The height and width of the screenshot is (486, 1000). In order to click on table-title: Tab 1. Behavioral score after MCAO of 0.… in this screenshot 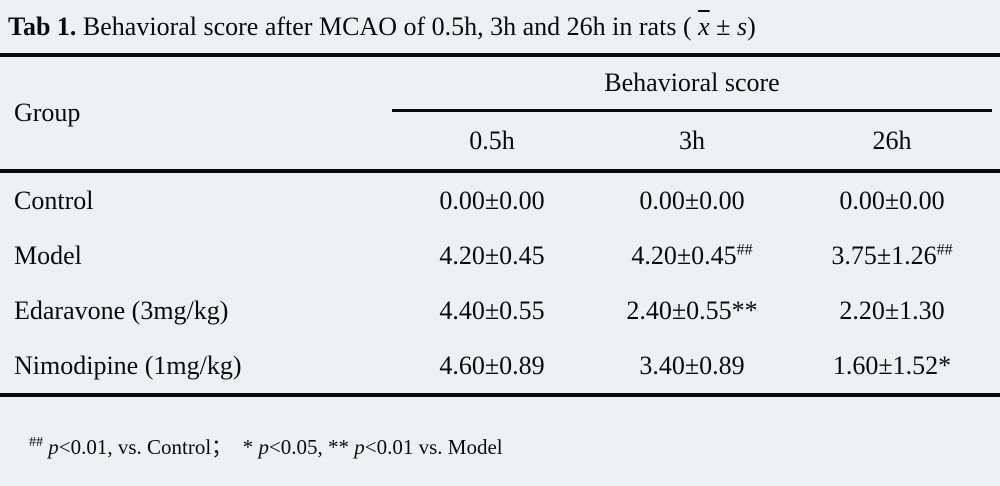, I will do `click(500, 26)`.